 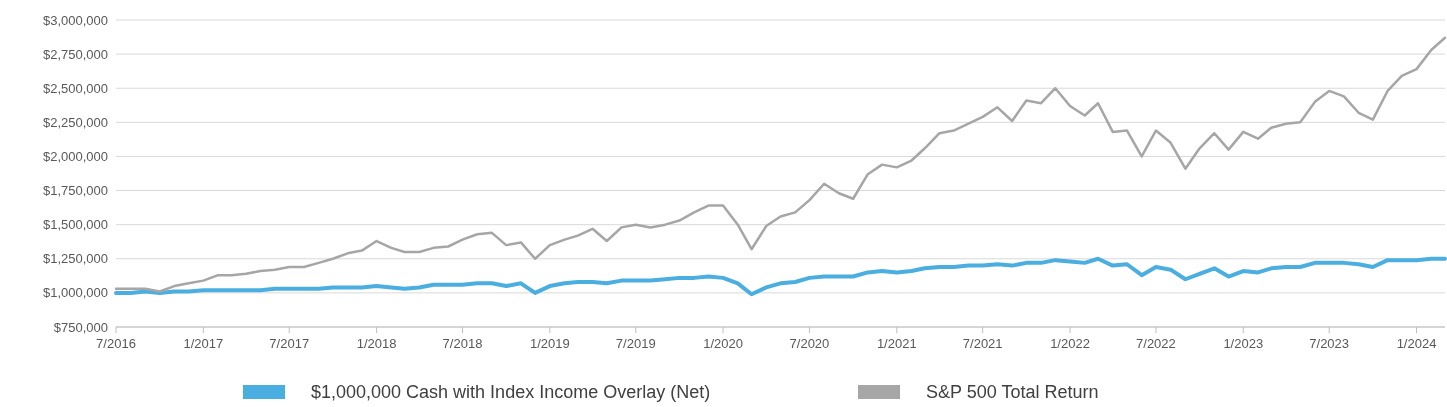 What do you see at coordinates (203, 343) in the screenshot?
I see `x-tick-label: 1/2017` at bounding box center [203, 343].